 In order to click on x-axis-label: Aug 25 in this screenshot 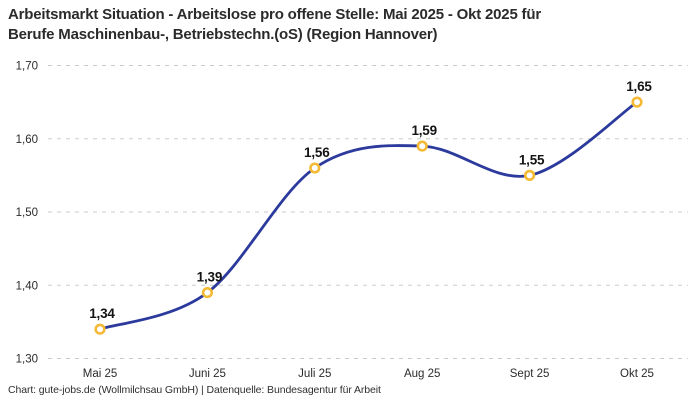, I will do `click(422, 374)`.